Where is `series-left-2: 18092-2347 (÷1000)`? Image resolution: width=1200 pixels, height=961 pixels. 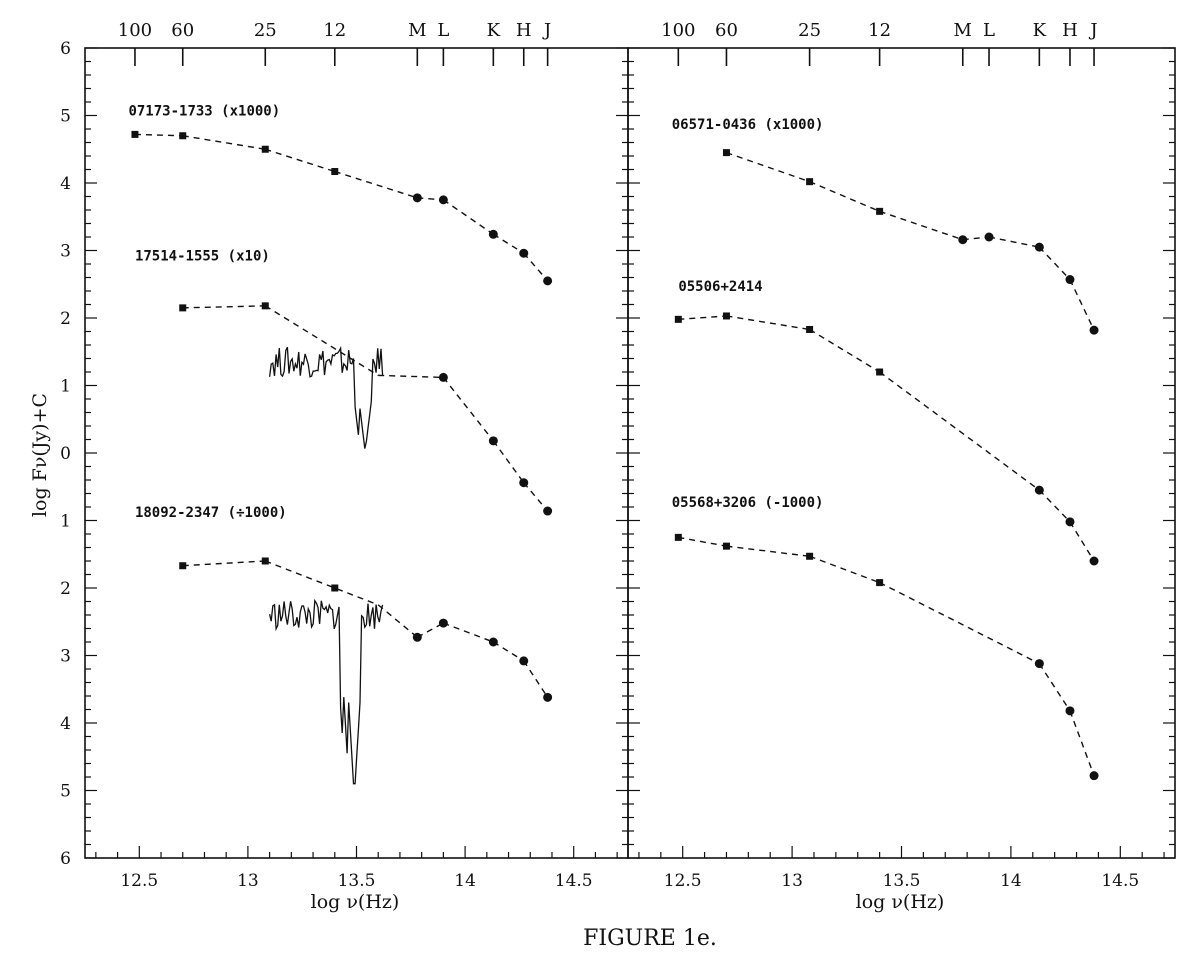
series-left-2: 18092-2347 (÷1000) is located at coordinates (344, 645).